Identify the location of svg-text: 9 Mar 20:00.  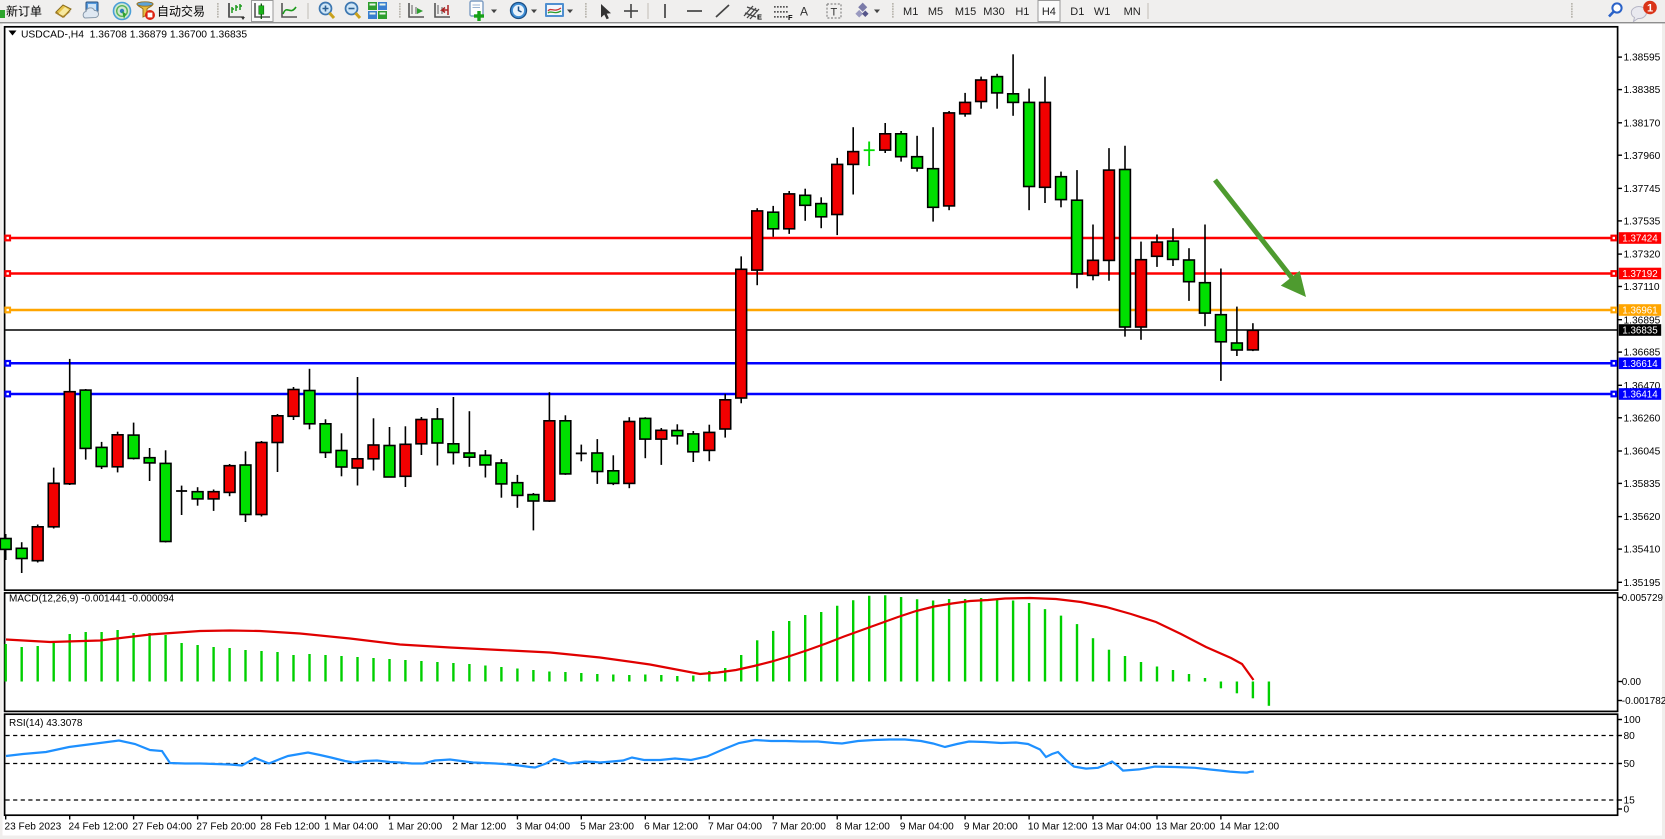
(991, 826).